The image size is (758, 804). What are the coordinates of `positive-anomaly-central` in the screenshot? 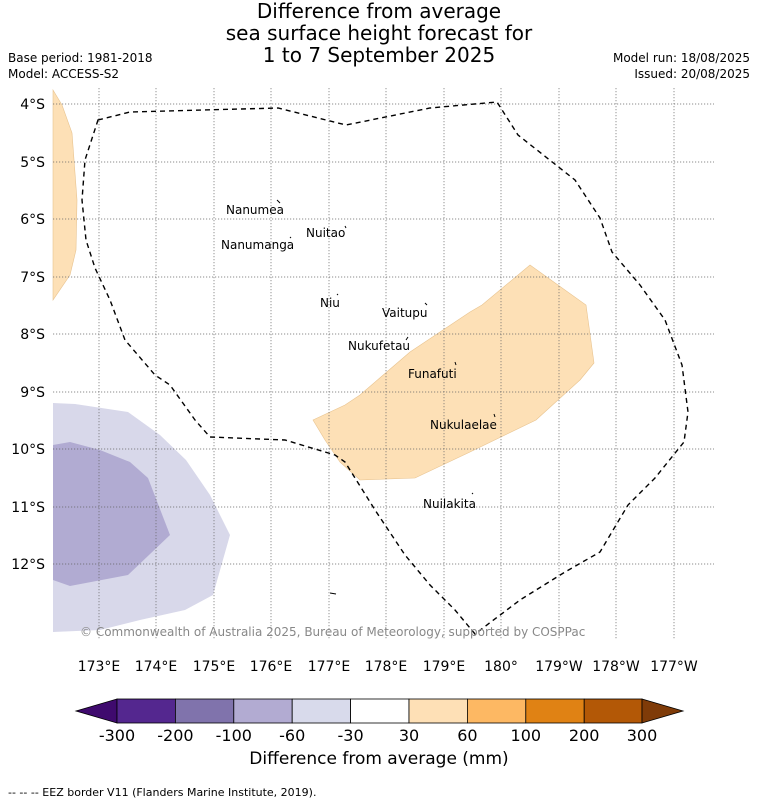 It's located at (453, 372).